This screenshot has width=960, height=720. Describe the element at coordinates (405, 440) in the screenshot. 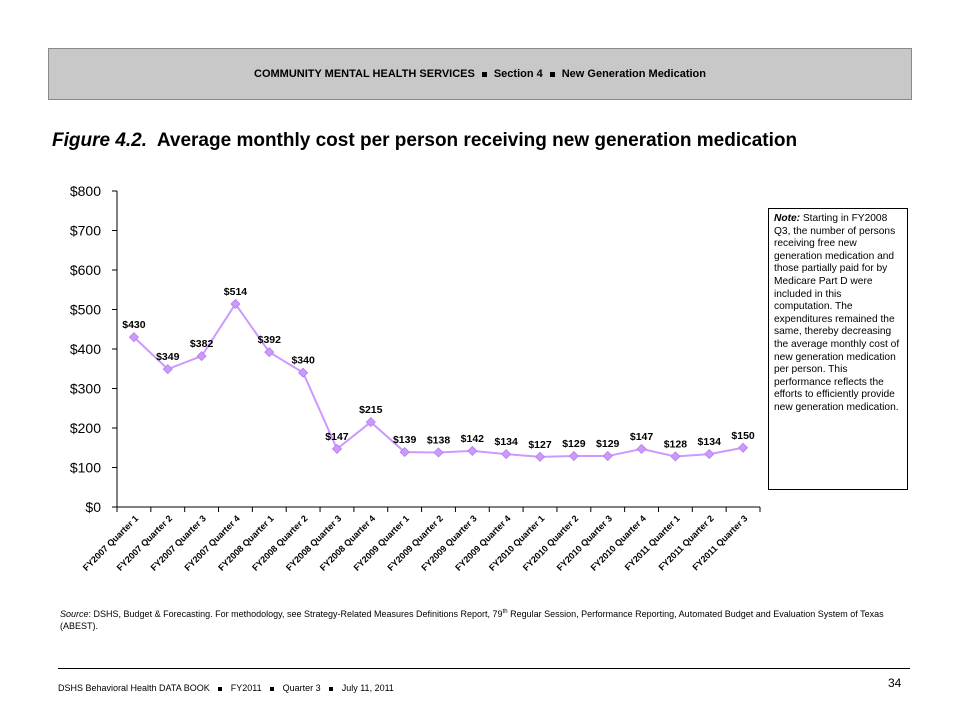

I see `data-label: $139` at that location.